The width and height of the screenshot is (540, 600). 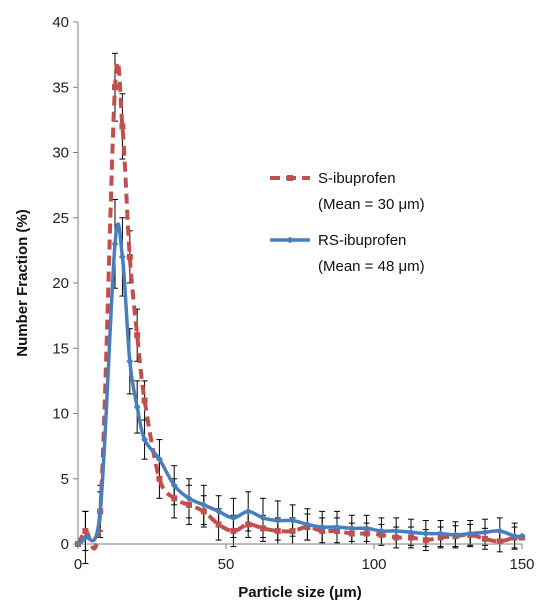 I want to click on x-tick-label: 150, so click(x=521, y=564).